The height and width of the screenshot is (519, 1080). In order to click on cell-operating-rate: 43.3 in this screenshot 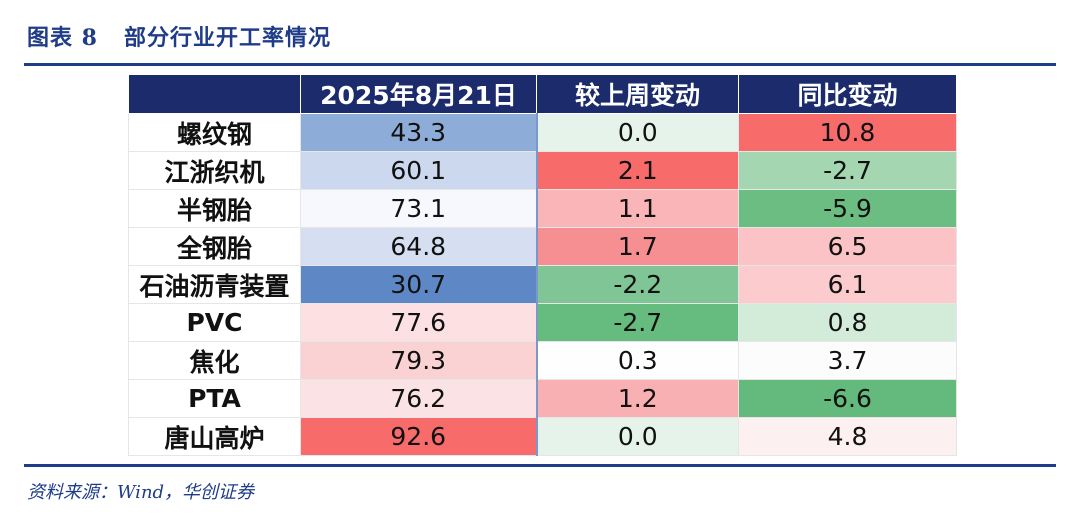, I will do `click(419, 132)`.